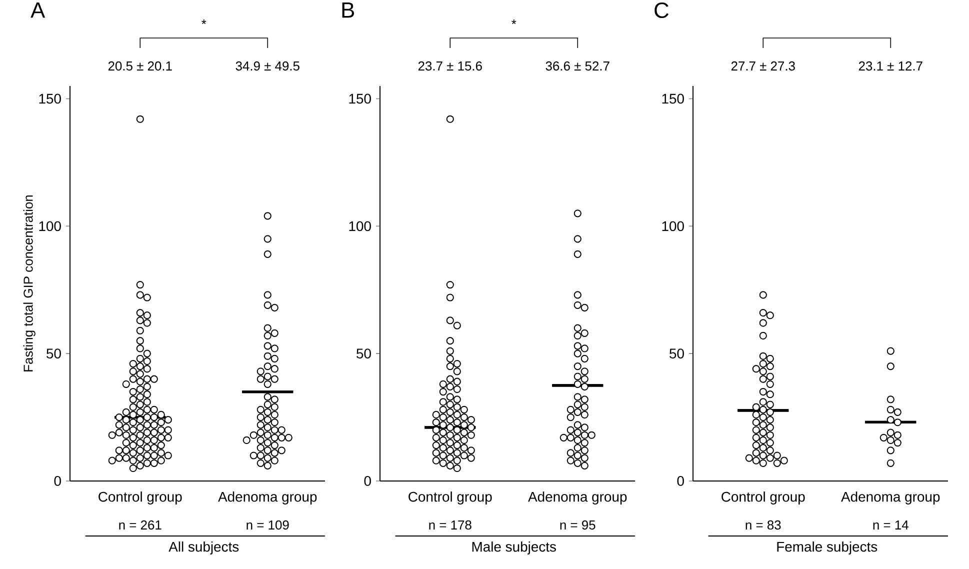 The width and height of the screenshot is (969, 569). I want to click on text: n = 83, so click(763, 525).